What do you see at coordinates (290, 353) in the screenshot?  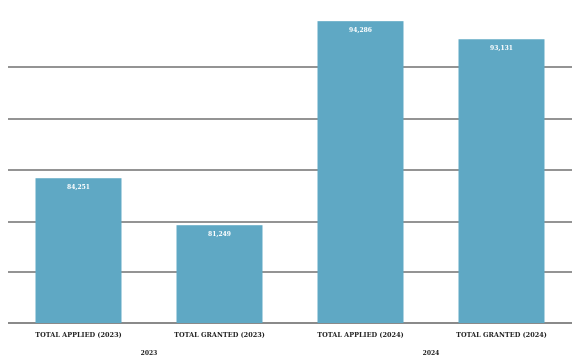 I see `group-labels: 2023 2024` at bounding box center [290, 353].